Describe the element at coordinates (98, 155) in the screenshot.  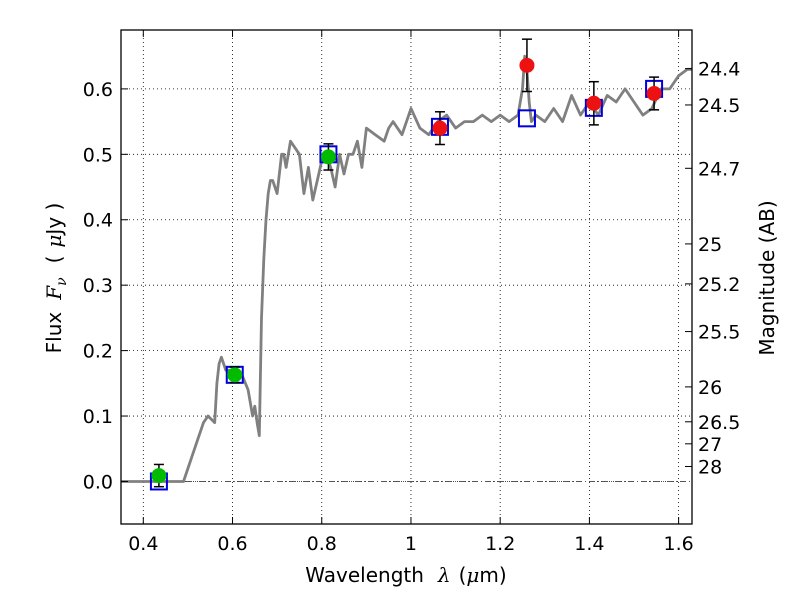
I see `y-tick-label: 0.5` at that location.